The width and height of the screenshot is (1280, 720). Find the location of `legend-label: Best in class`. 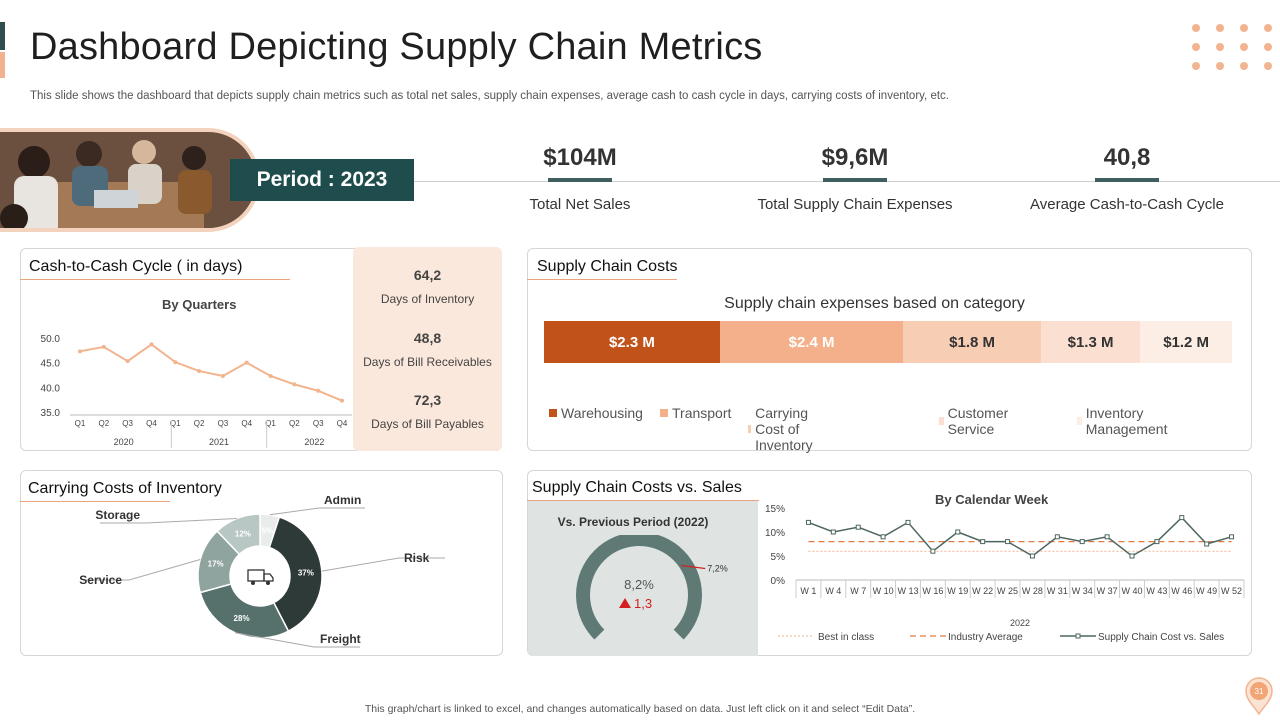

legend-label: Best in class is located at coordinates (846, 637).